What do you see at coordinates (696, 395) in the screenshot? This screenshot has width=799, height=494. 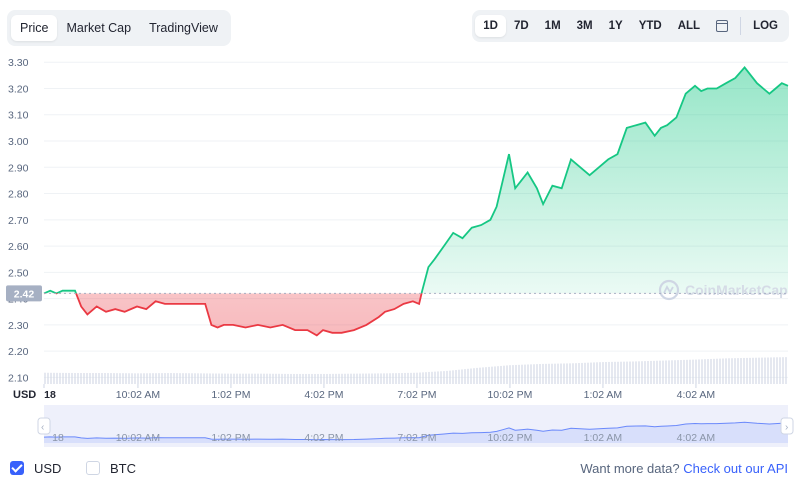 I see `x-tick-label: 4:02 AM` at bounding box center [696, 395].